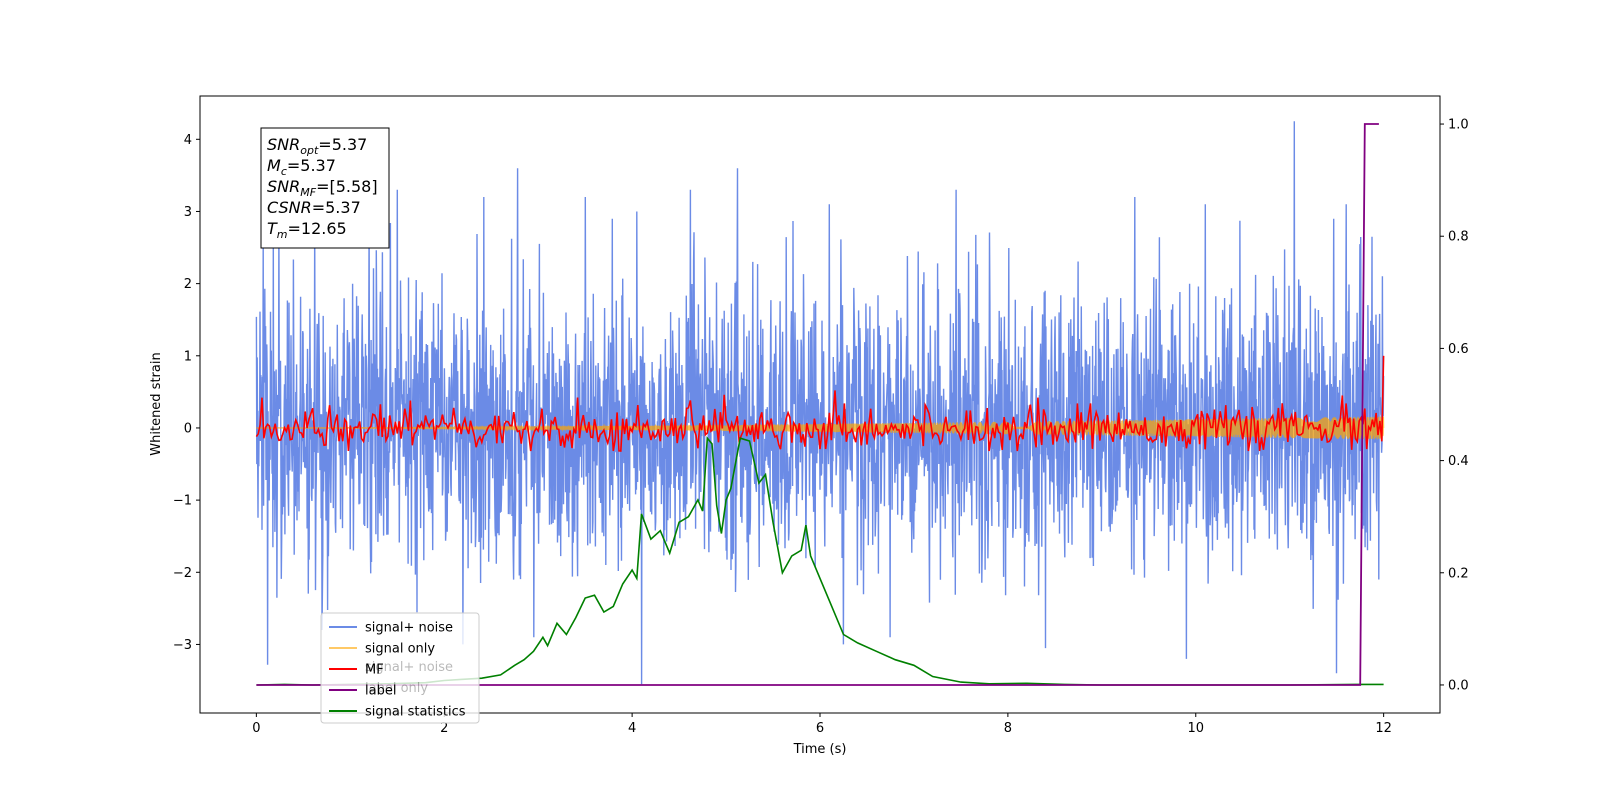 This screenshot has height=800, width=1600. I want to click on series-signal-only, so click(820, 428).